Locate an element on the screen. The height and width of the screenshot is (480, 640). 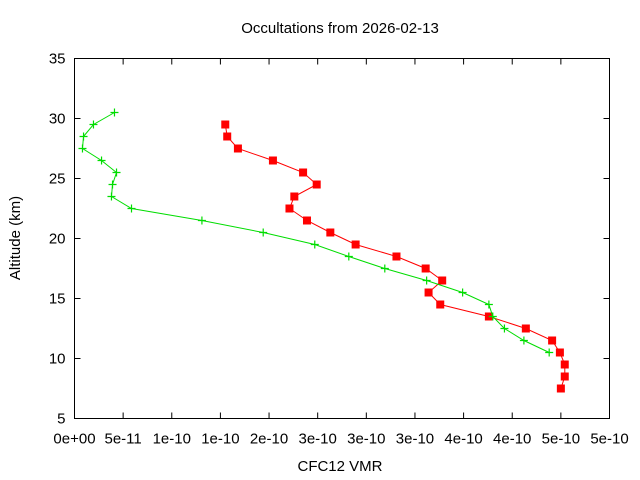
x-tick-label: 5e-11 is located at coordinates (123, 439).